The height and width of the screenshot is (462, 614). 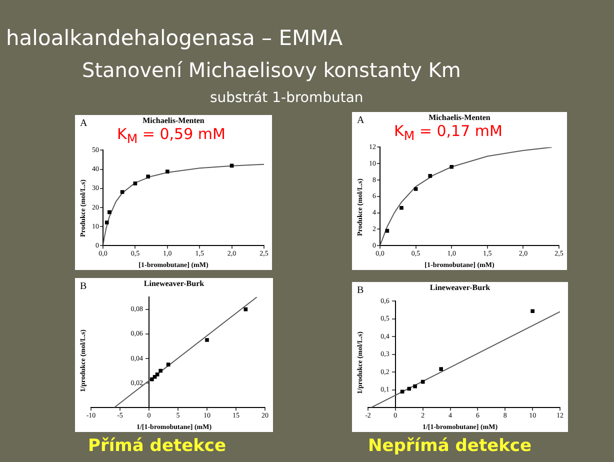 What do you see at coordinates (157, 446) in the screenshot?
I see `text: Přímá detekce` at bounding box center [157, 446].